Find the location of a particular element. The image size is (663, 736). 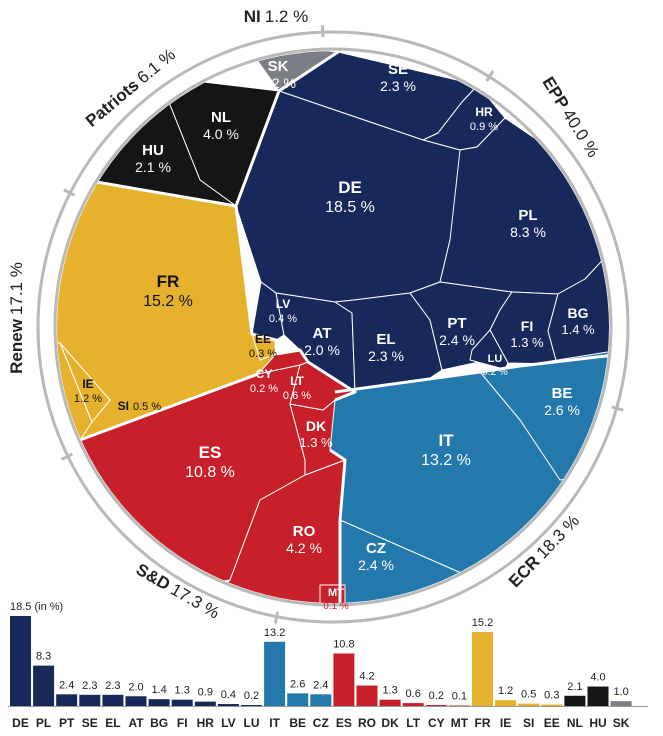

bar-category-fr: FR is located at coordinates (483, 723).